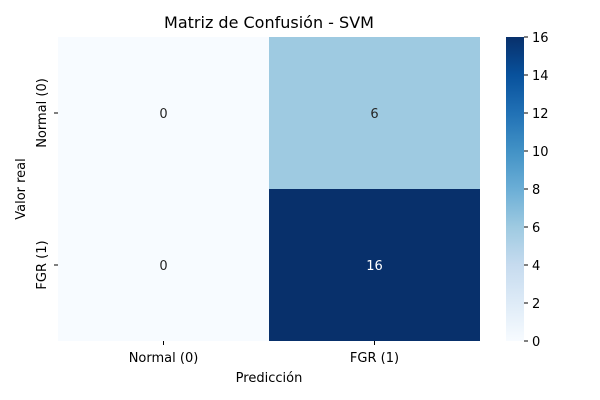 The image size is (600, 400). I want to click on y-tick-label: FGR (1), so click(42, 264).